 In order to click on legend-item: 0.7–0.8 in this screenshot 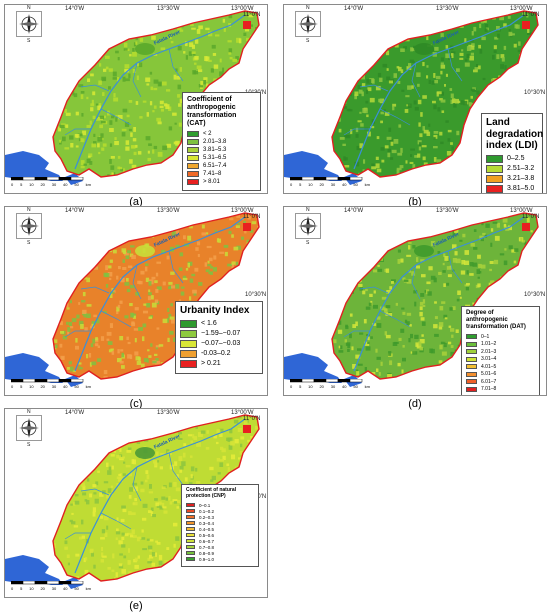, I will do `click(220, 547)`.